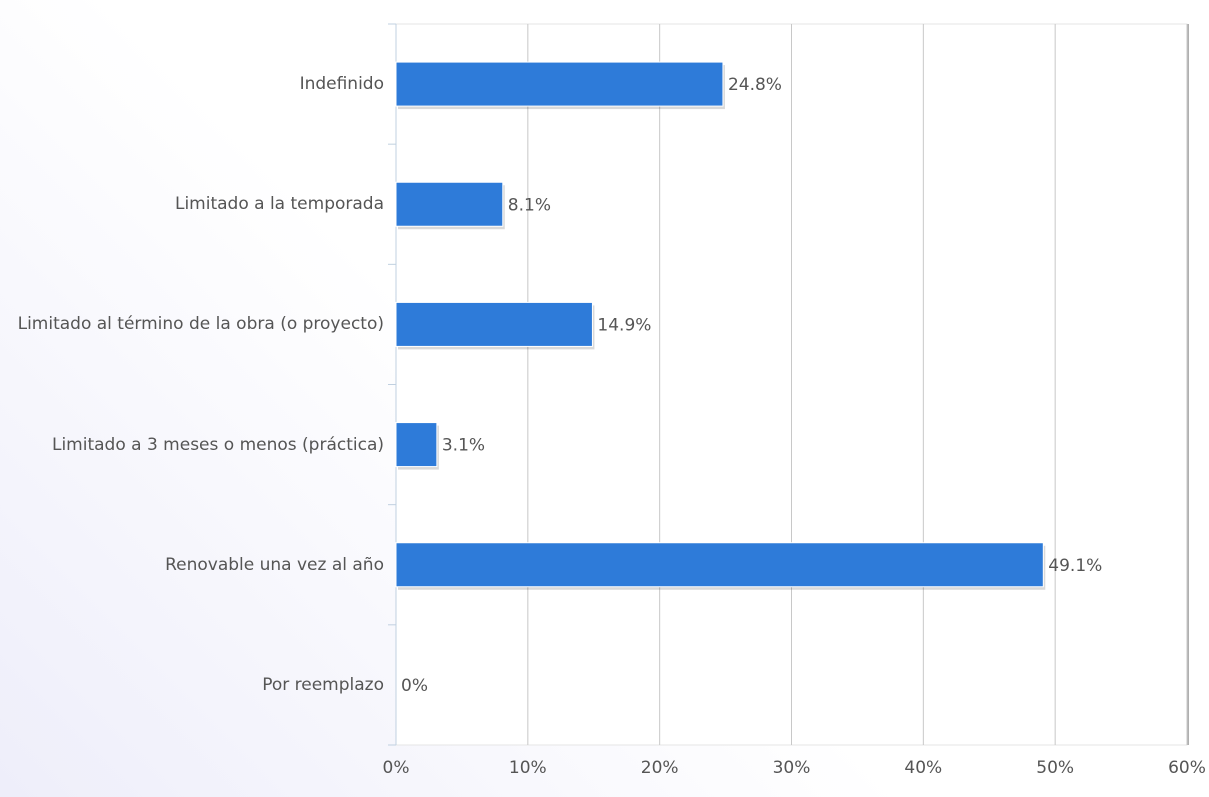 The image size is (1209, 797). Describe the element at coordinates (396, 768) in the screenshot. I see `x-tick-label: 0%` at that location.